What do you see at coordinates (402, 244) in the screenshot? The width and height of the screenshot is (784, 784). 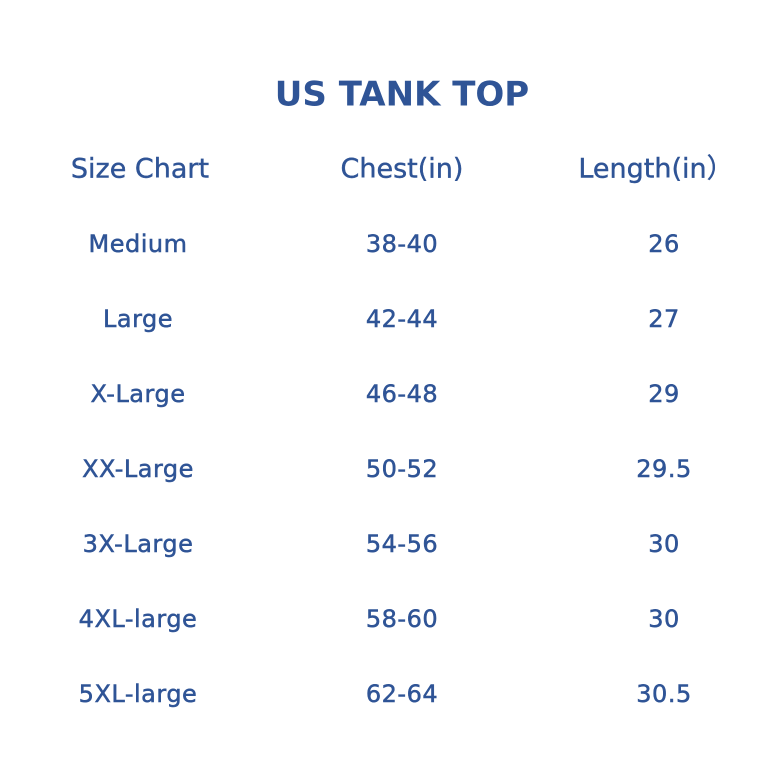 I see `table-cell: 38-40` at bounding box center [402, 244].